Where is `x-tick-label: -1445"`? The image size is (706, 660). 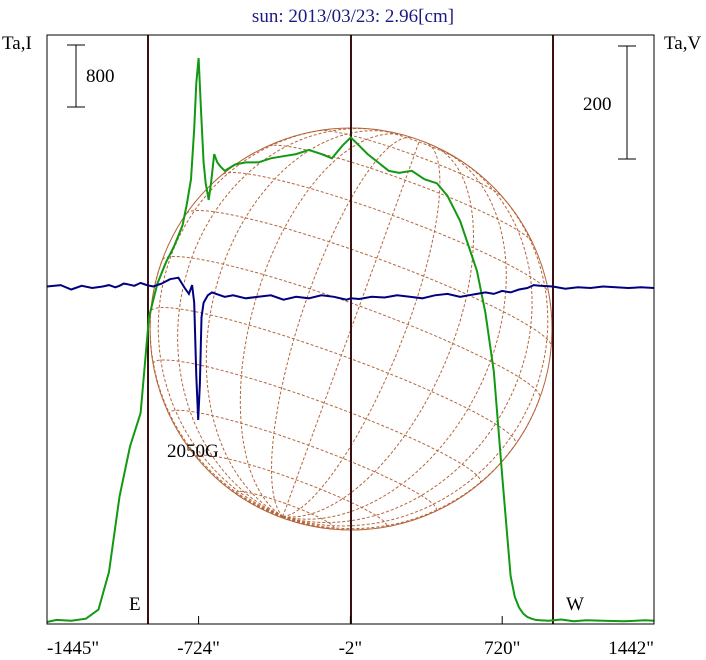
x-tick-label: -1445" is located at coordinates (73, 648).